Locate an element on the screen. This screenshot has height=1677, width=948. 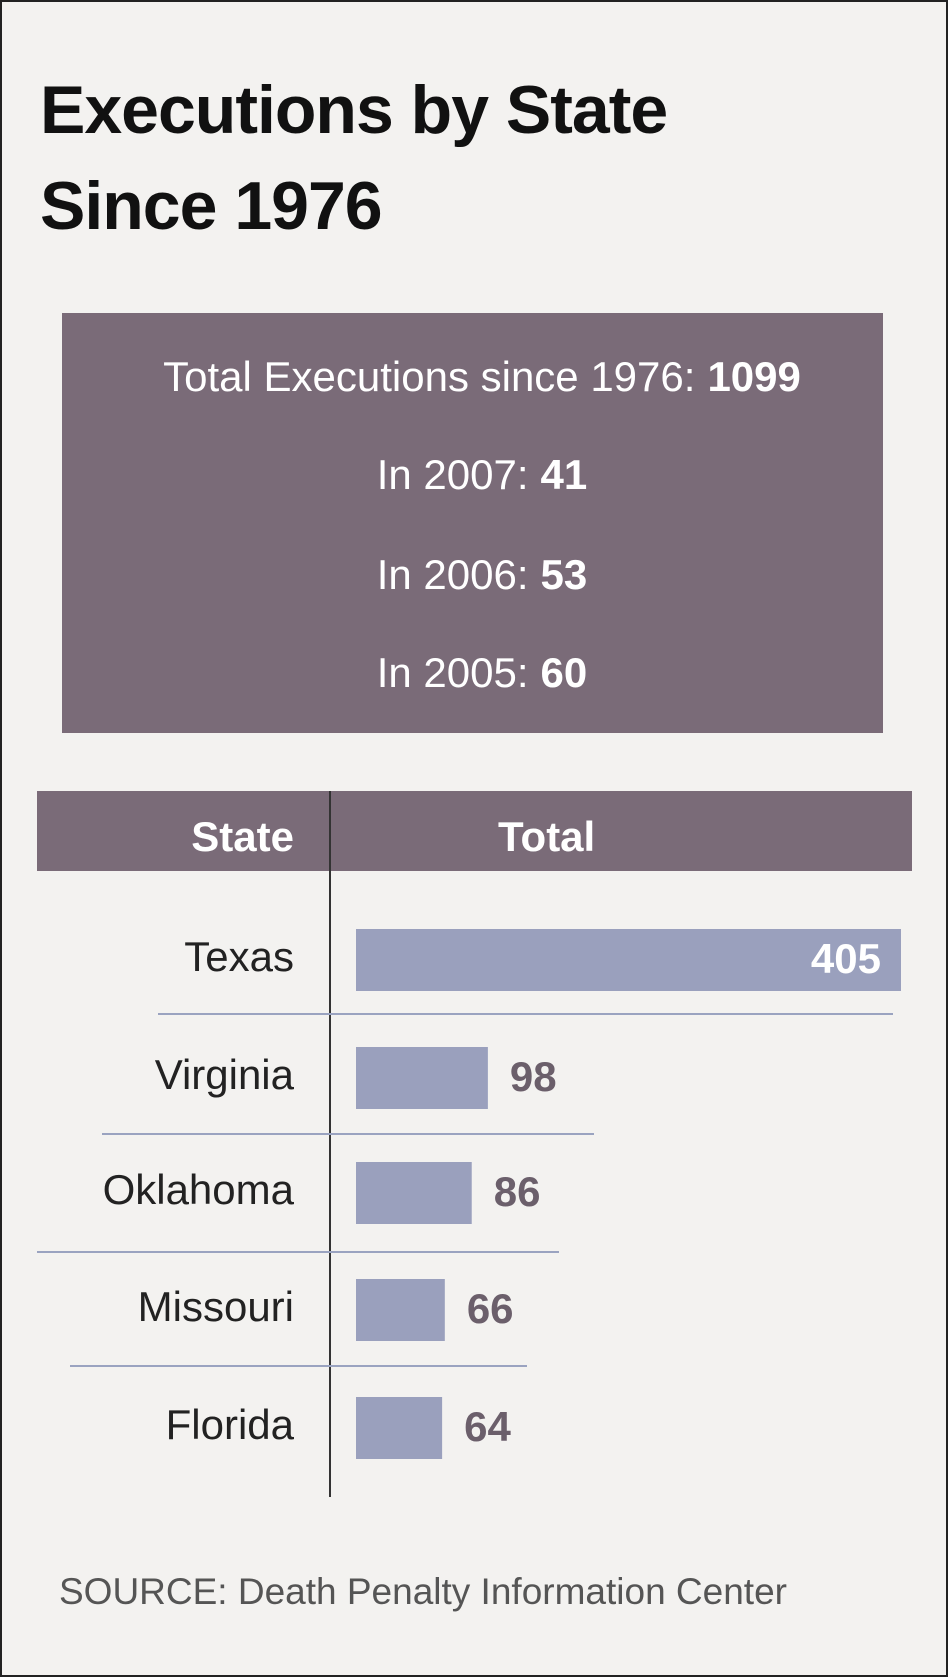
summary-line: Total Executions since 1976: 1099 is located at coordinates (482, 376).